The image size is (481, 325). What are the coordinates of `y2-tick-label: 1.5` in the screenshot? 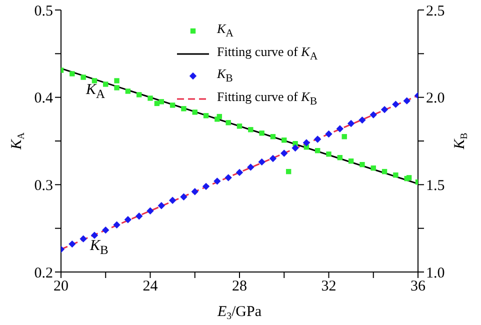 It's located at (435, 186).